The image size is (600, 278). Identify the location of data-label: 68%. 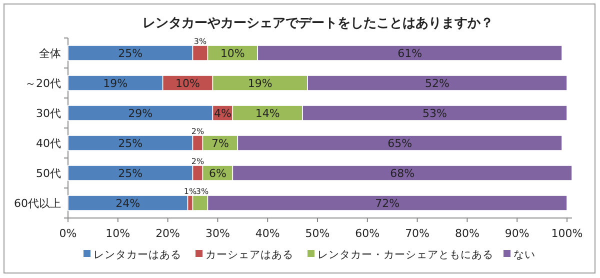
(402, 173).